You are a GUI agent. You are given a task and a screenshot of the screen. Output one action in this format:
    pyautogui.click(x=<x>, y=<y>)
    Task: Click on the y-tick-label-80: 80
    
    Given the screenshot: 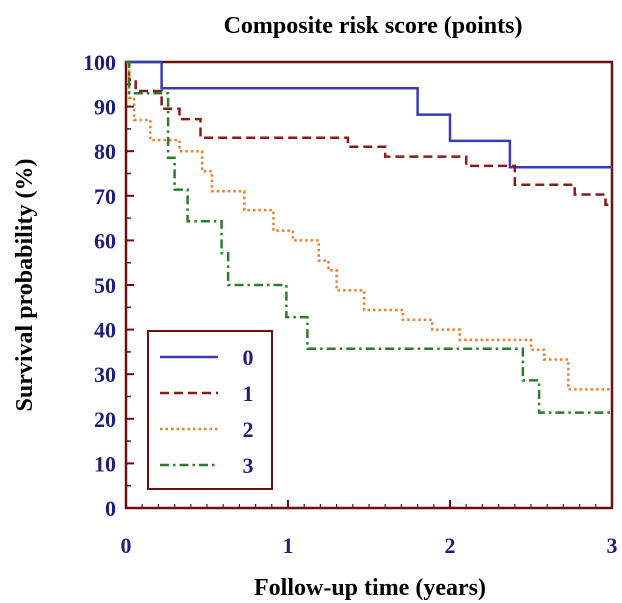 What is the action you would take?
    pyautogui.click(x=105, y=151)
    